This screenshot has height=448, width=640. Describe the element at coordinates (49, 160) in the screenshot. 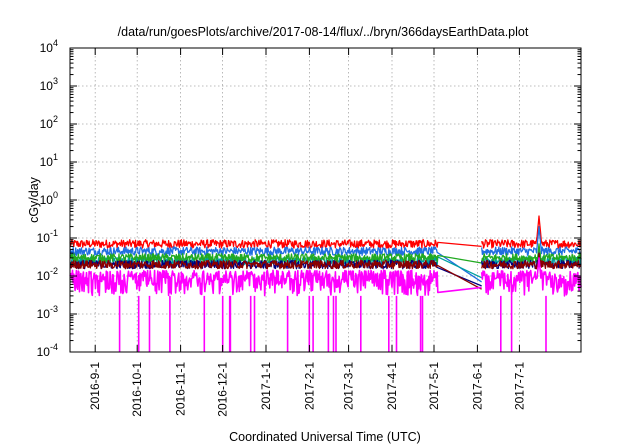

I see `y-tick-label: 10¹` at that location.